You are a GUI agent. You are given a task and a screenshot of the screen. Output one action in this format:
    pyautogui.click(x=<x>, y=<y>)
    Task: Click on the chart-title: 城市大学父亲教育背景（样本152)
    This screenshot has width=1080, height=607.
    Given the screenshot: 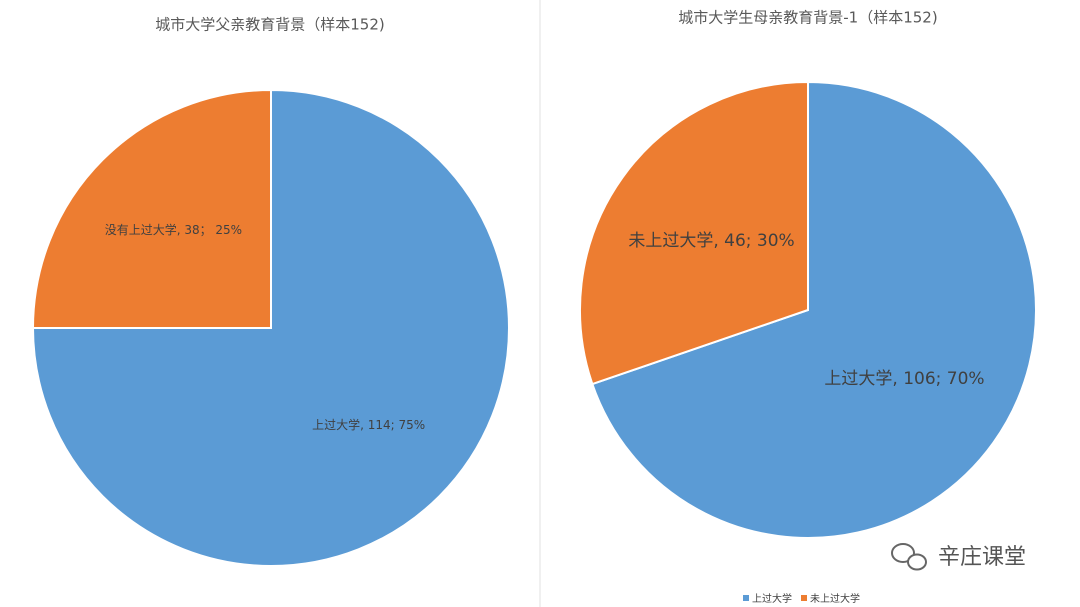 What is the action you would take?
    pyautogui.click(x=269, y=25)
    